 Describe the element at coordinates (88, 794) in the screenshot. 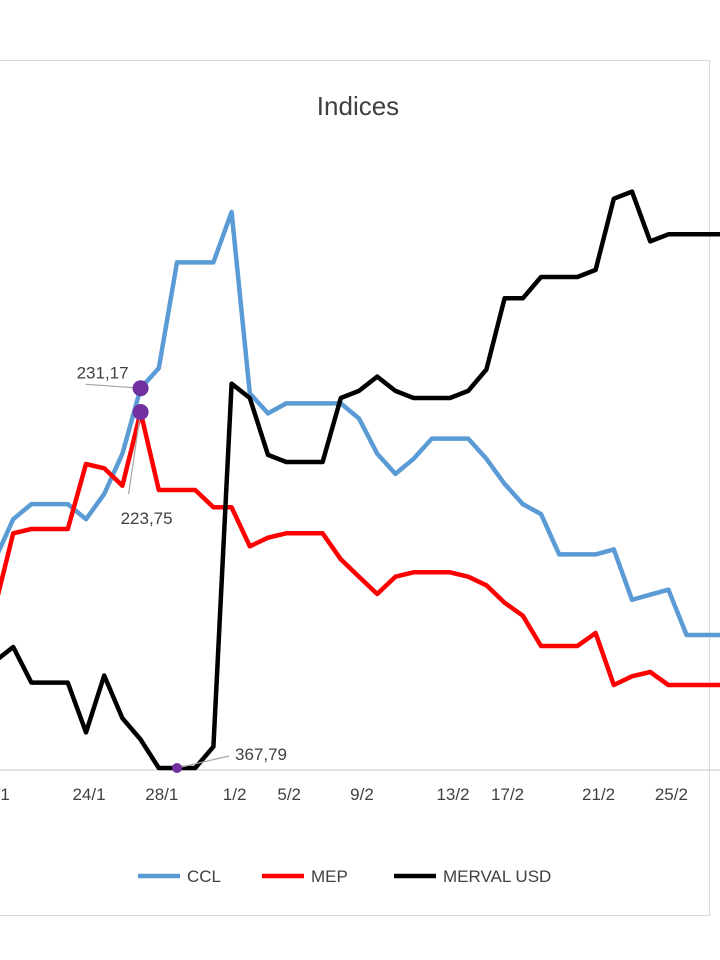

I see `x-tick-label: 24/1` at that location.